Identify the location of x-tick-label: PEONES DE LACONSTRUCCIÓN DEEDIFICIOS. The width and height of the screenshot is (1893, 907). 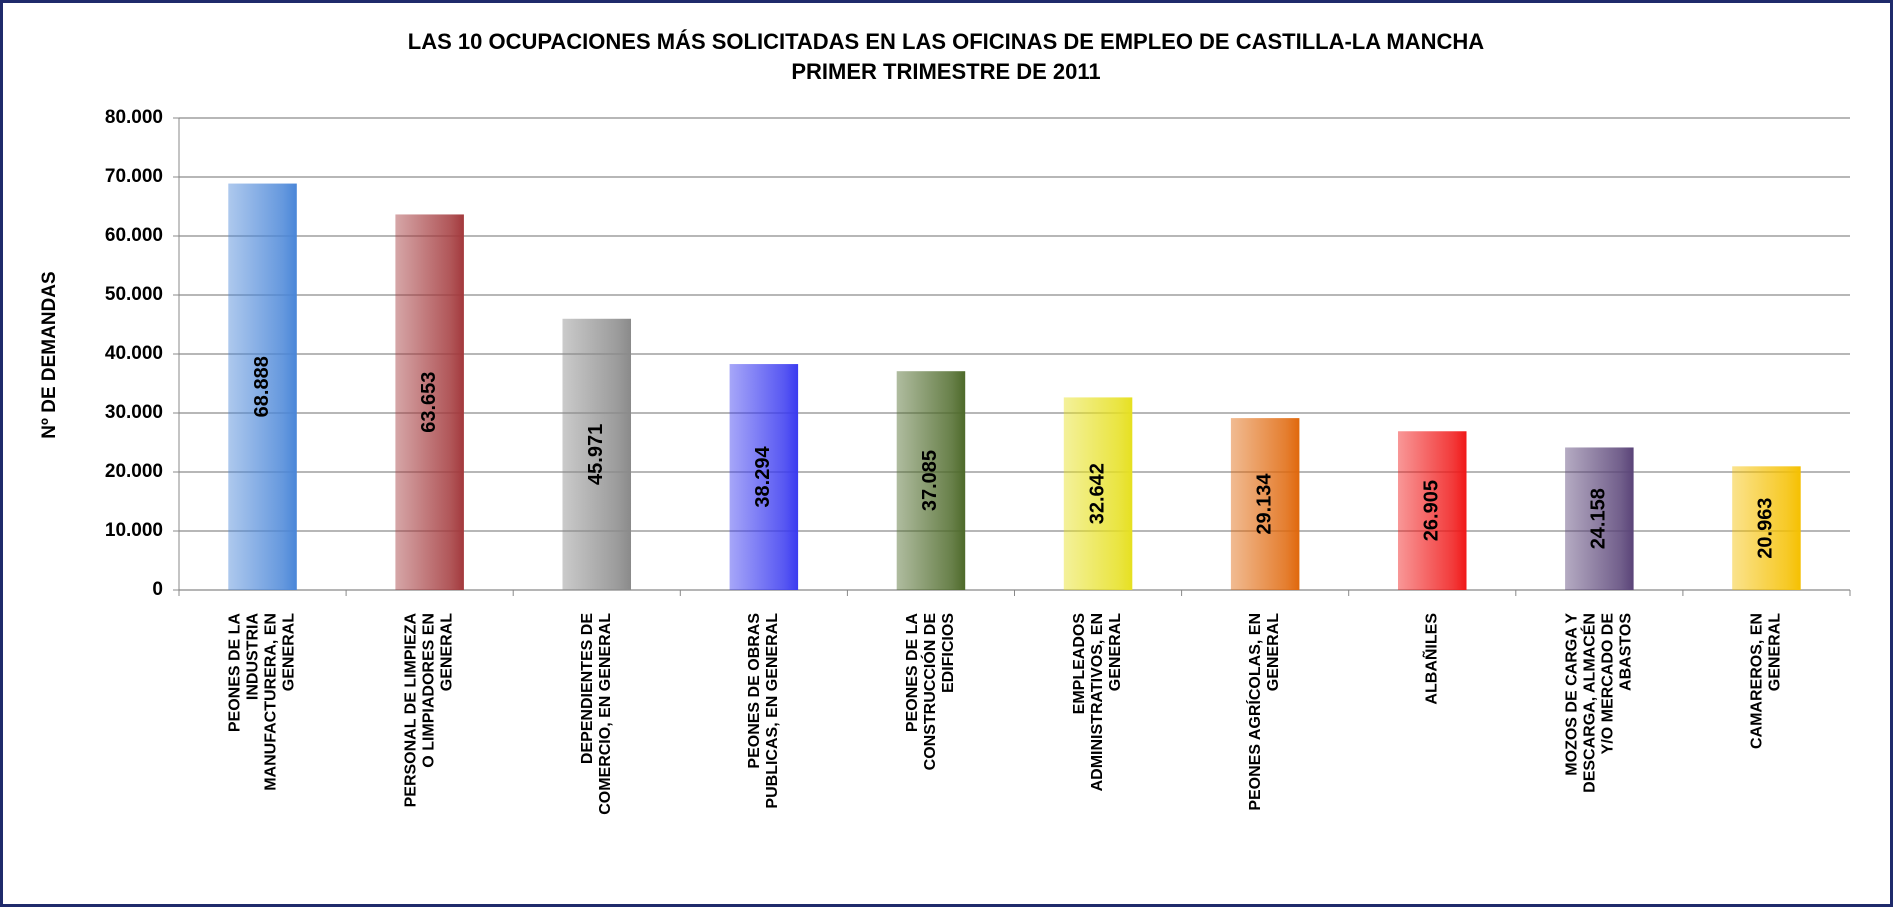
(930, 692).